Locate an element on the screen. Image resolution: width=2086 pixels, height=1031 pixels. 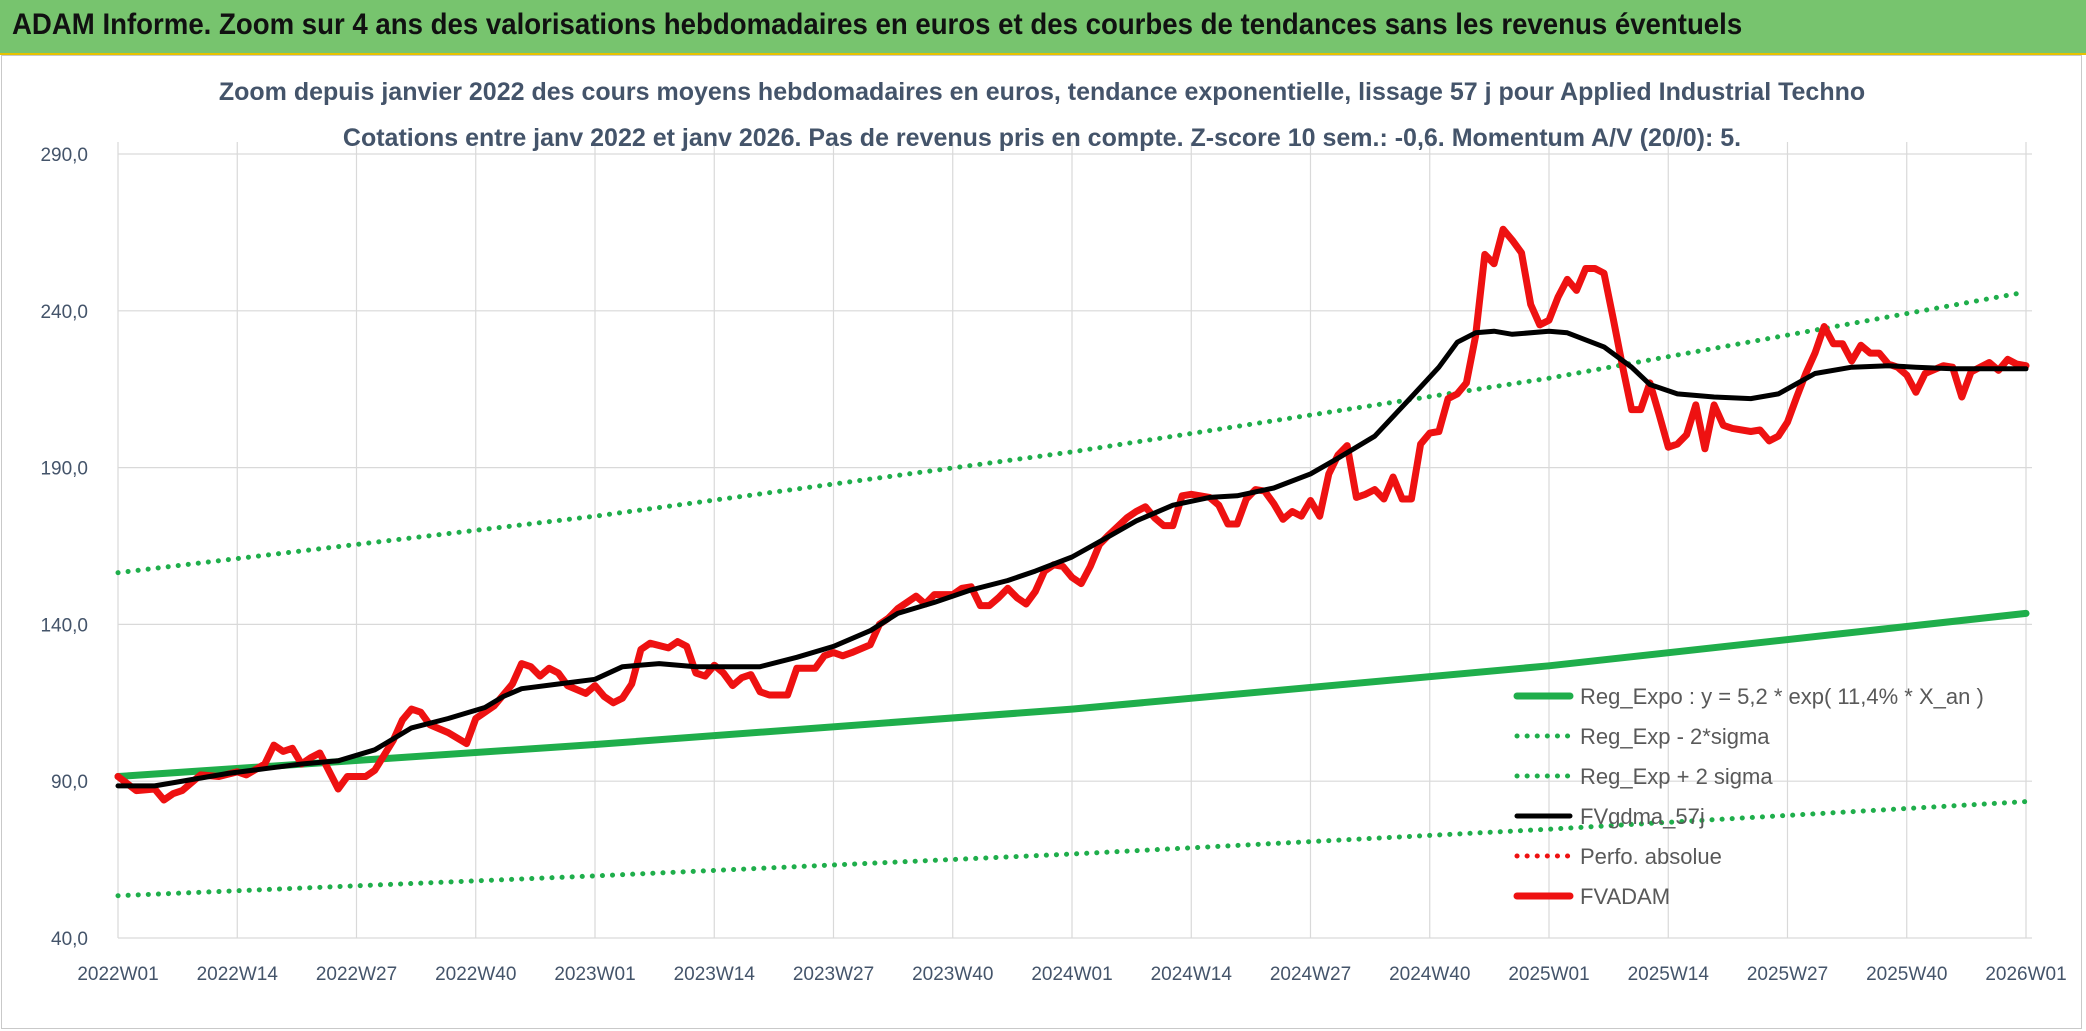
x-tick-label: 2024W14 is located at coordinates (1192, 974).